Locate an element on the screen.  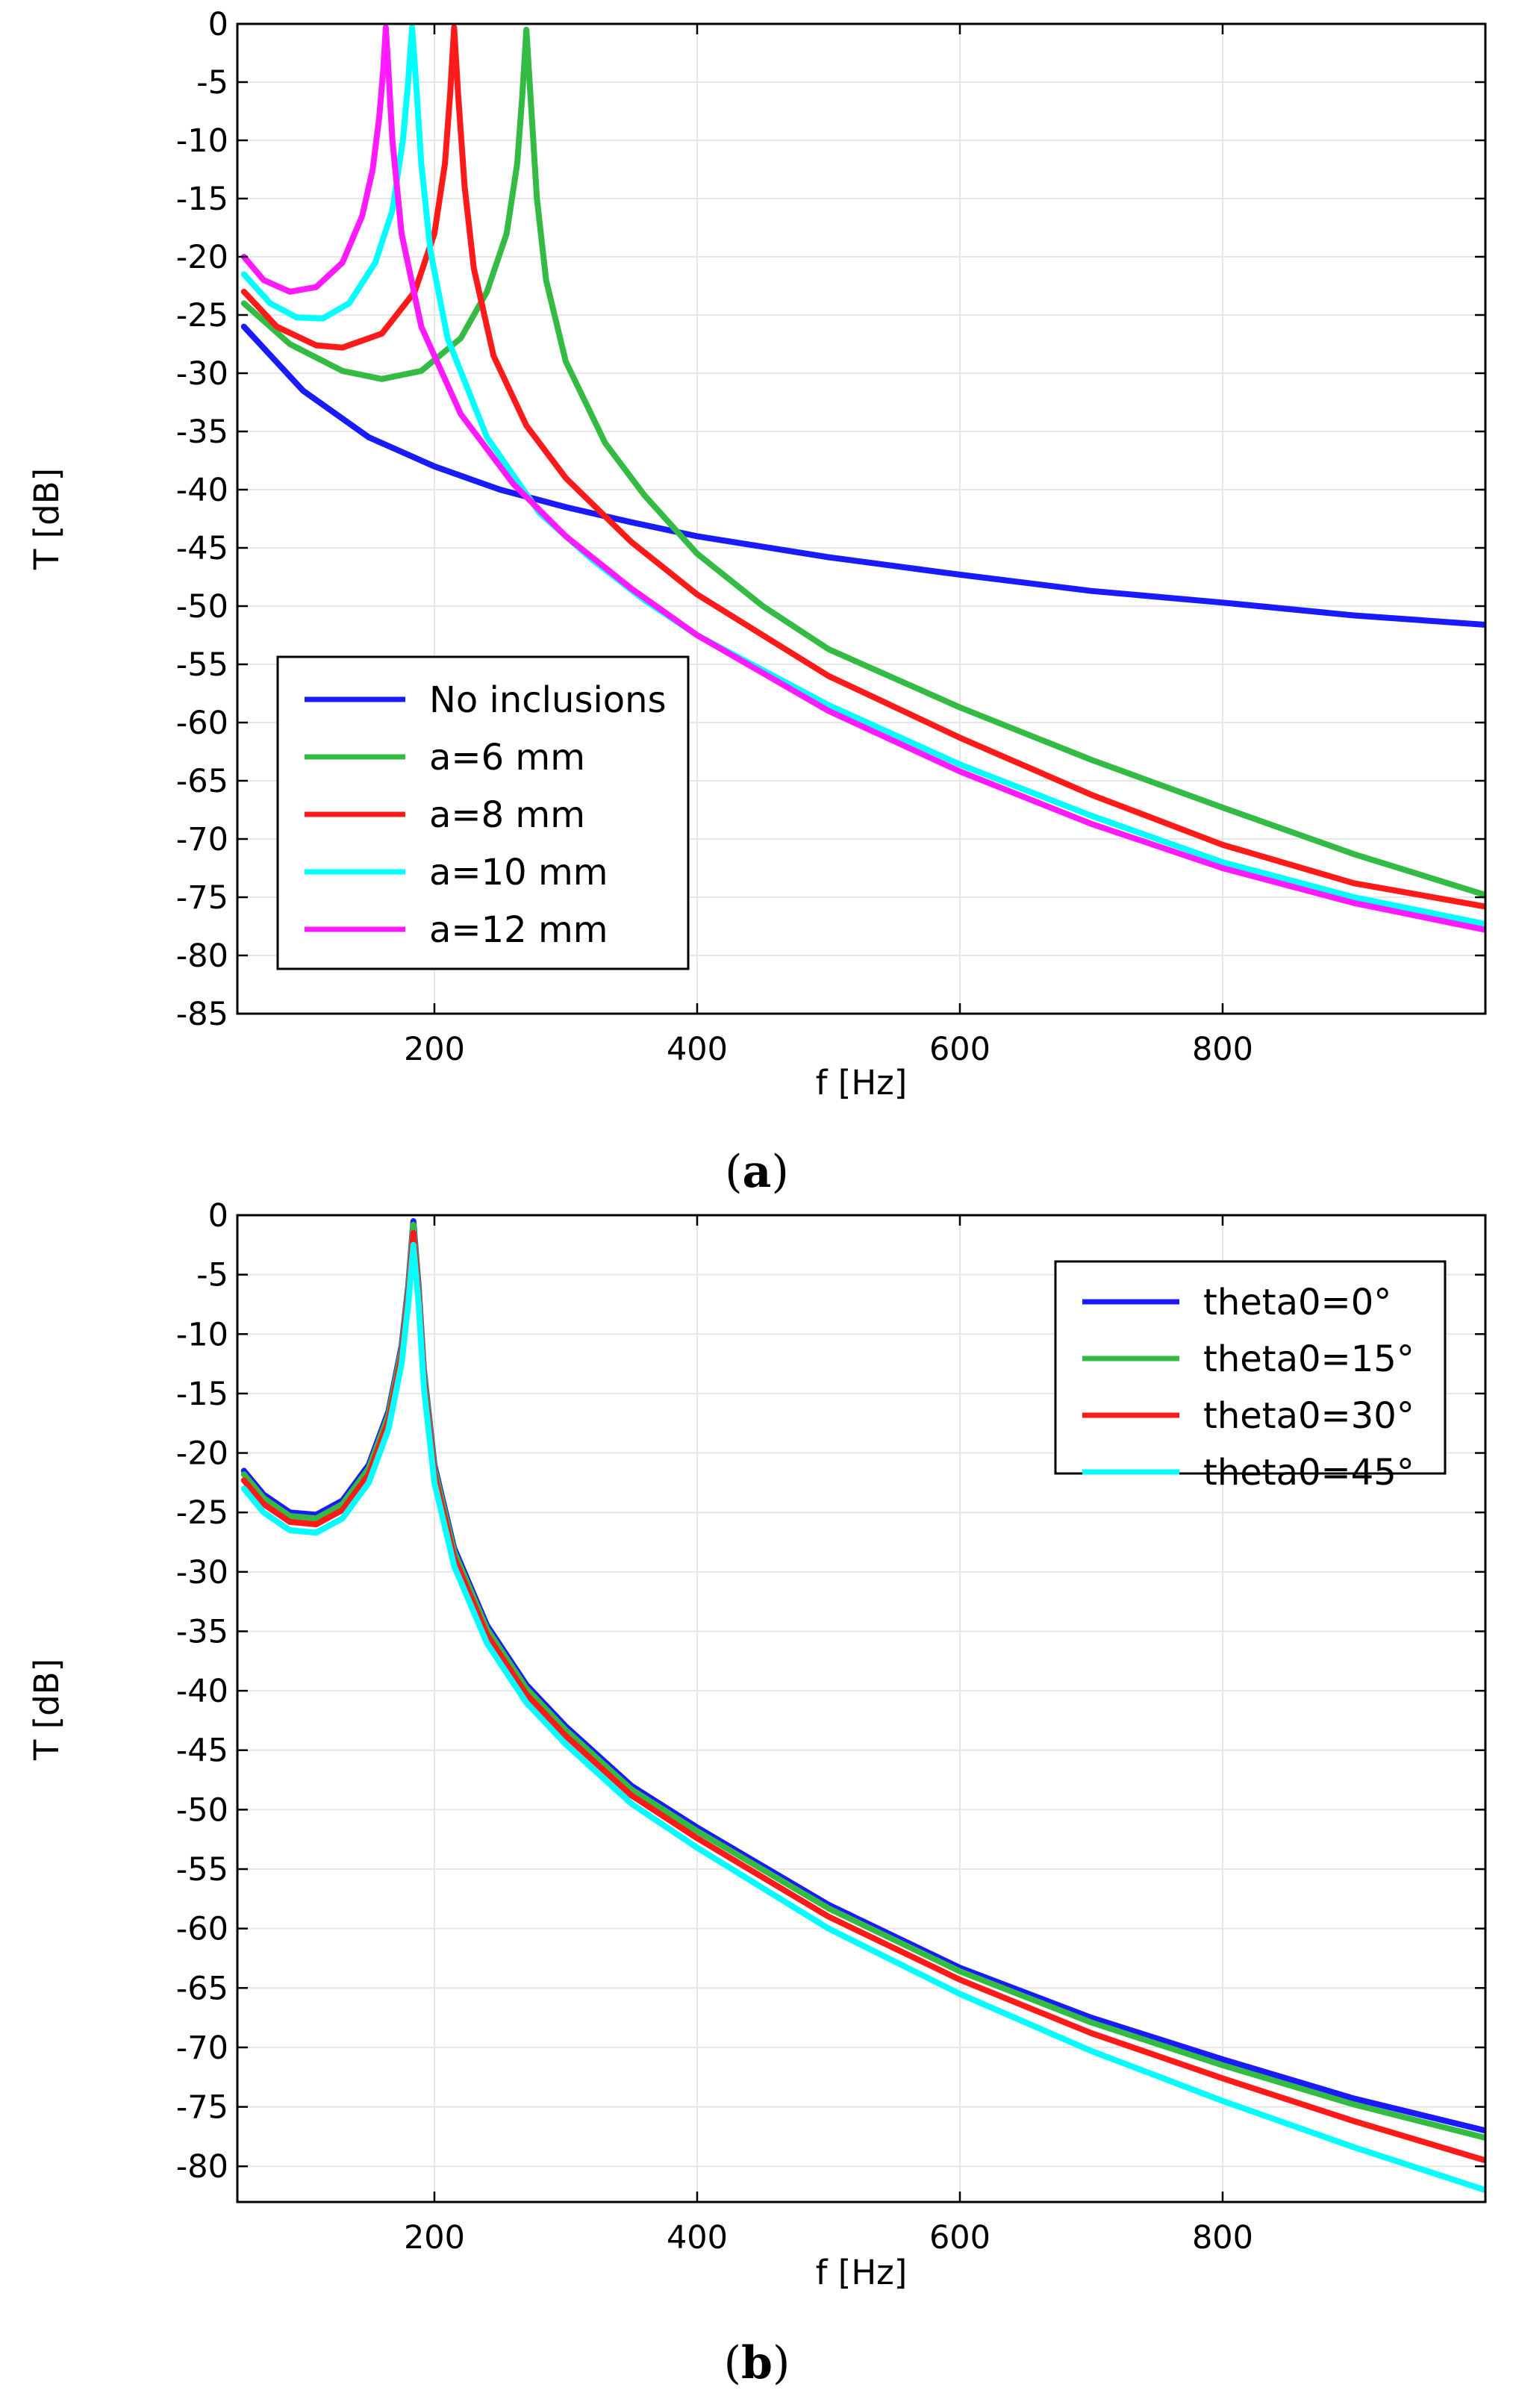
legend-label-1: a=6 mm is located at coordinates (507, 758).